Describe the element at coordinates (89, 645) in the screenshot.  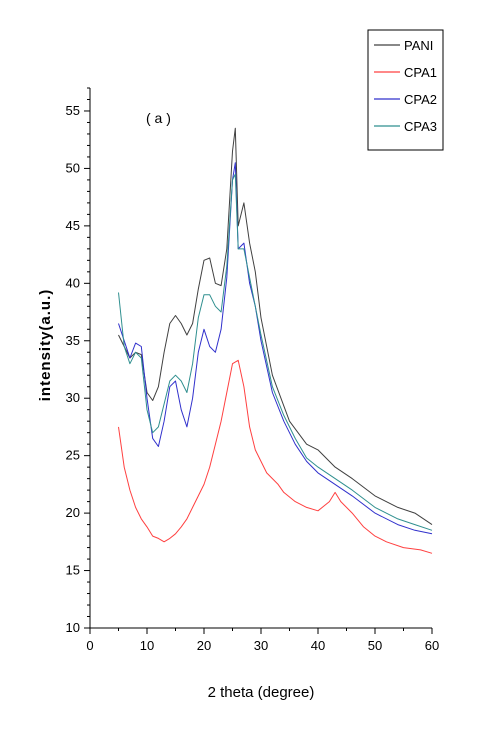
I see `x-tick-label: 0` at that location.